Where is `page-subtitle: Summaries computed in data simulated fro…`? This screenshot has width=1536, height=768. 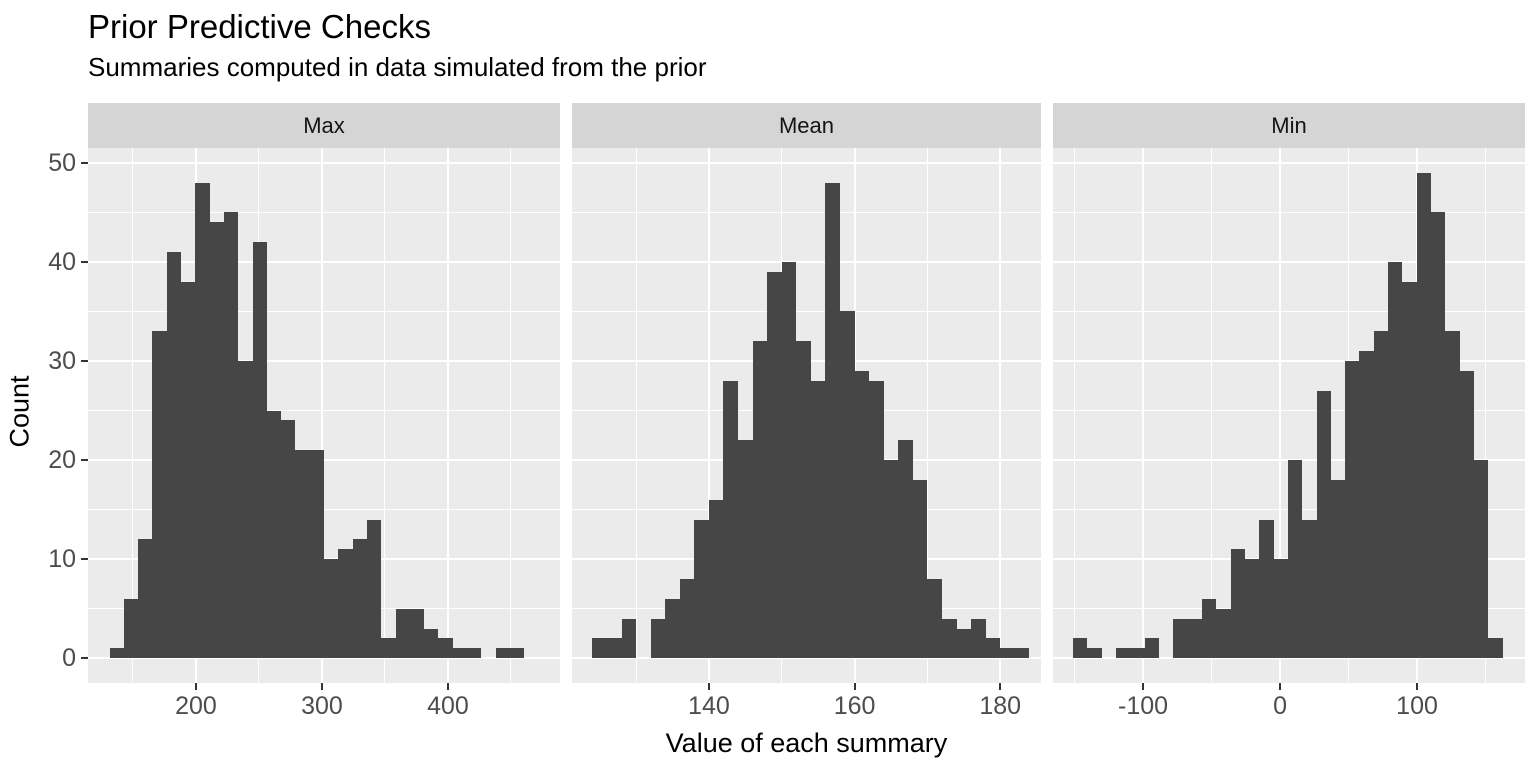
page-subtitle: Summaries computed in data simulated fro… is located at coordinates (397, 67).